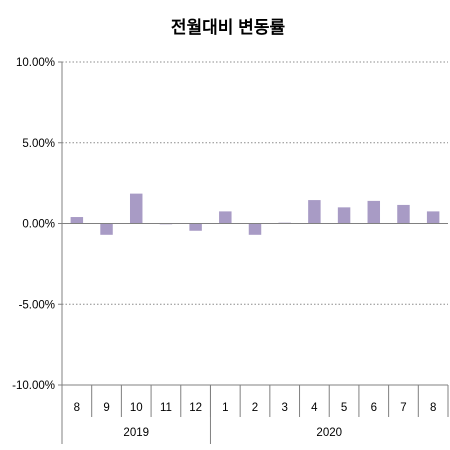 The height and width of the screenshot is (450, 450). What do you see at coordinates (228, 27) in the screenshot?
I see `chart-title: 전월대비 변동률` at bounding box center [228, 27].